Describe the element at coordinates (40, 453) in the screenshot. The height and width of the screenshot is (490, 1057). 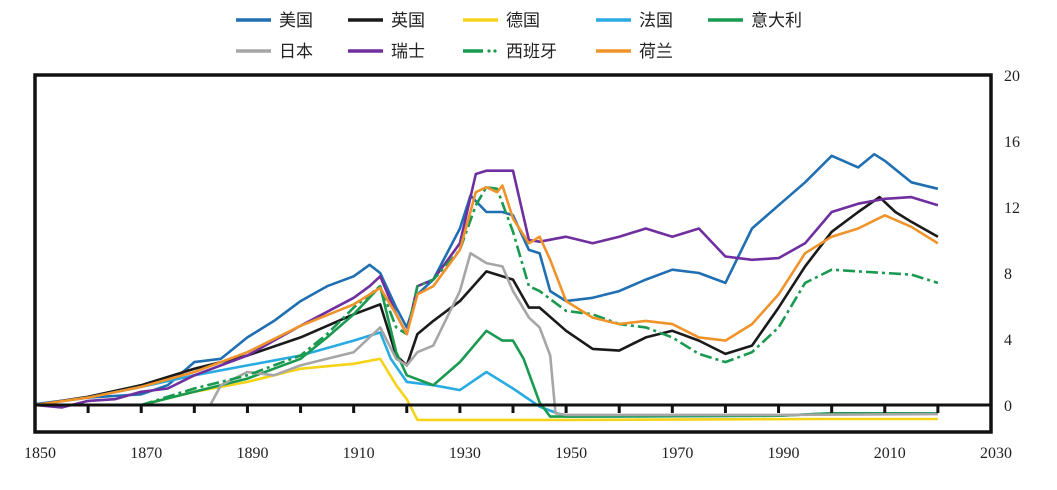
I see `x-tick-label: 1850` at that location.